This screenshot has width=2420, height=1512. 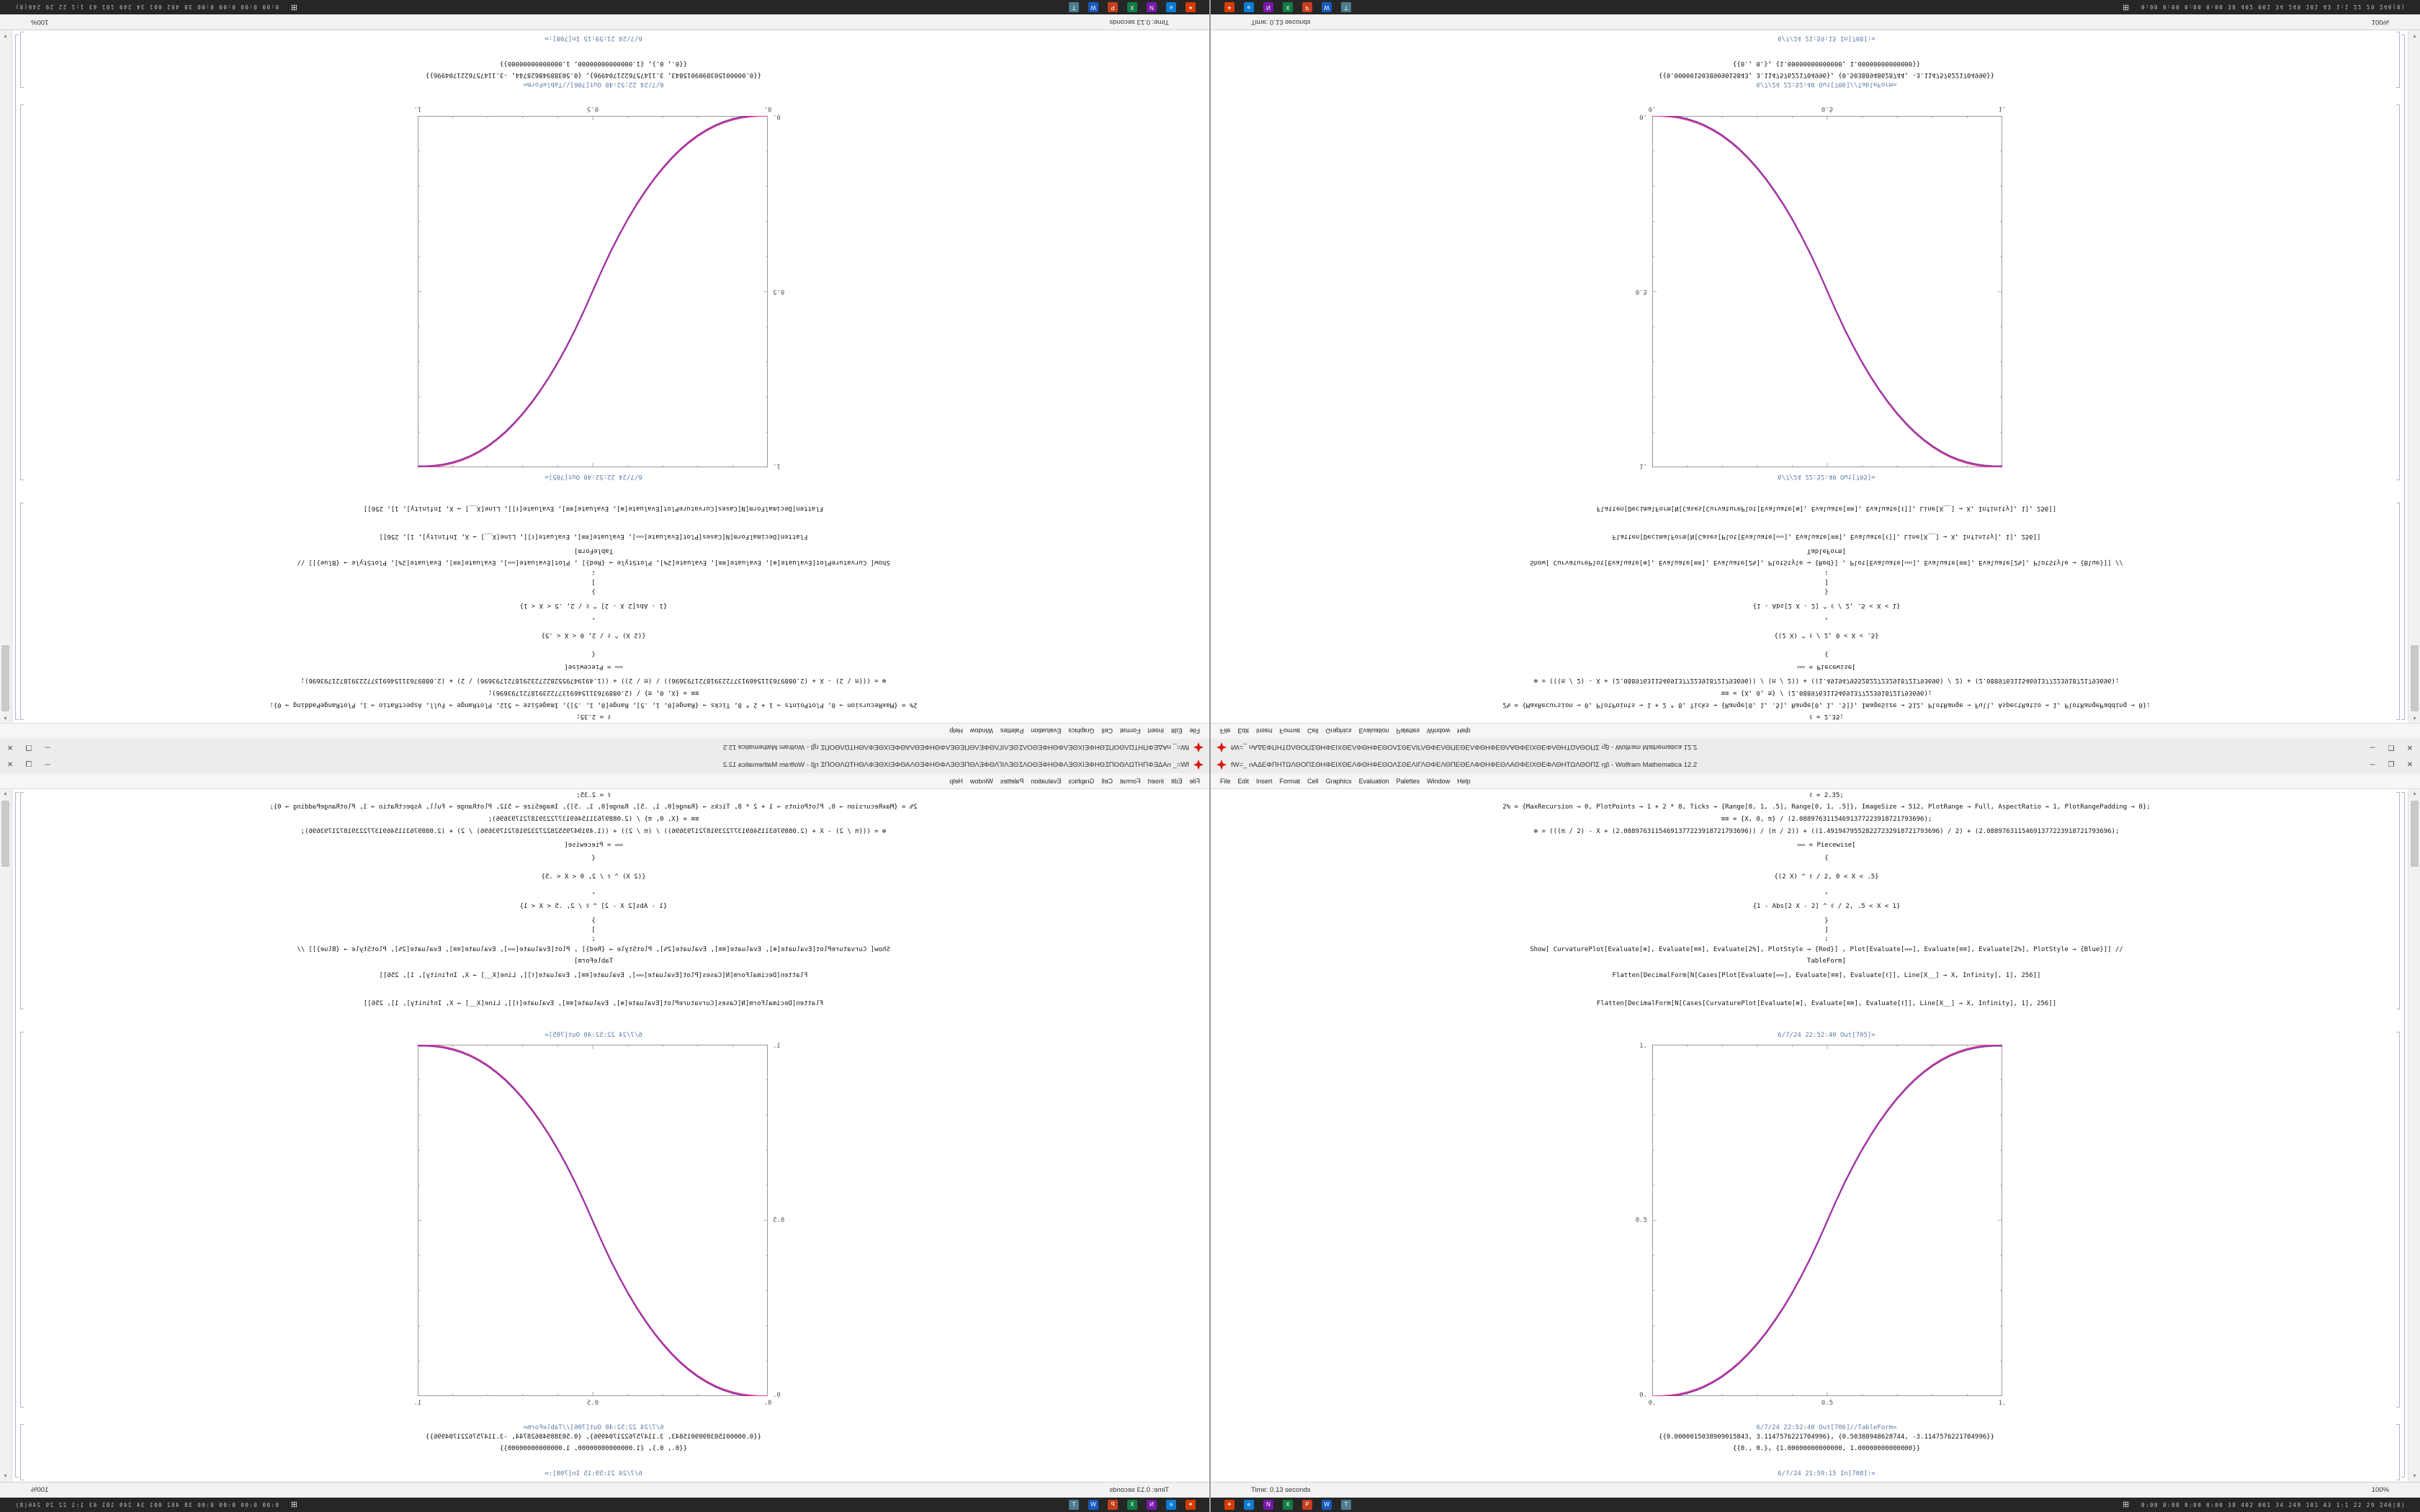 What do you see at coordinates (1074, 1505) in the screenshot?
I see `taskbar-teams-icon: T` at bounding box center [1074, 1505].